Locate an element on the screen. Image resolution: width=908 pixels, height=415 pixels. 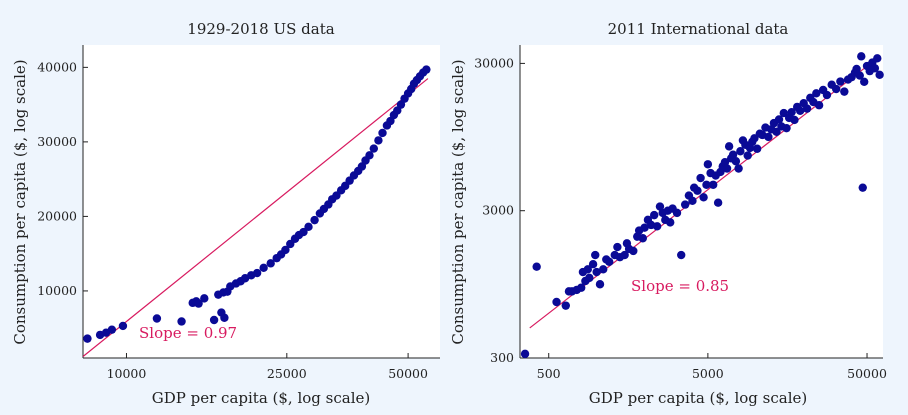
x-tick-label-international: 50000 is located at coordinates (867, 373).